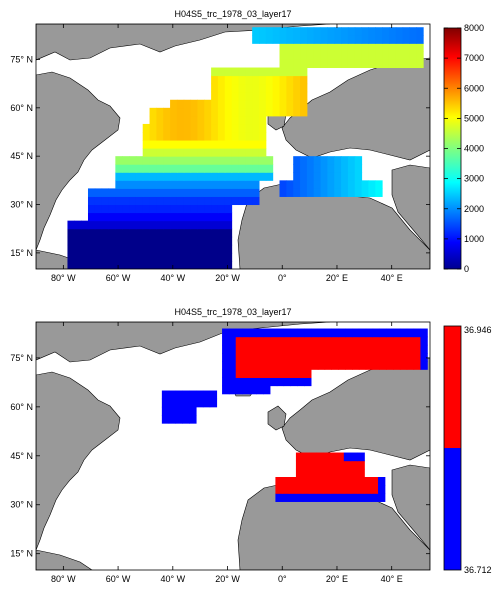 Image resolution: width=500 pixels, height=600 pixels. Describe the element at coordinates (173, 278) in the screenshot. I see `x-tick-label: 40° W` at that location.